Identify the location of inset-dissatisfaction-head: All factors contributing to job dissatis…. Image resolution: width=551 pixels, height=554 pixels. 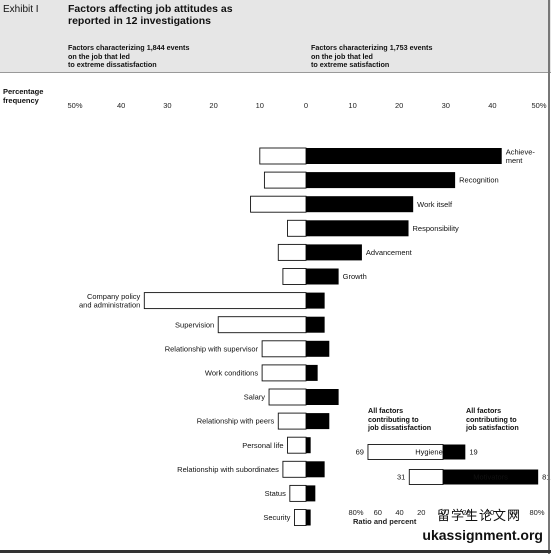
(400, 419).